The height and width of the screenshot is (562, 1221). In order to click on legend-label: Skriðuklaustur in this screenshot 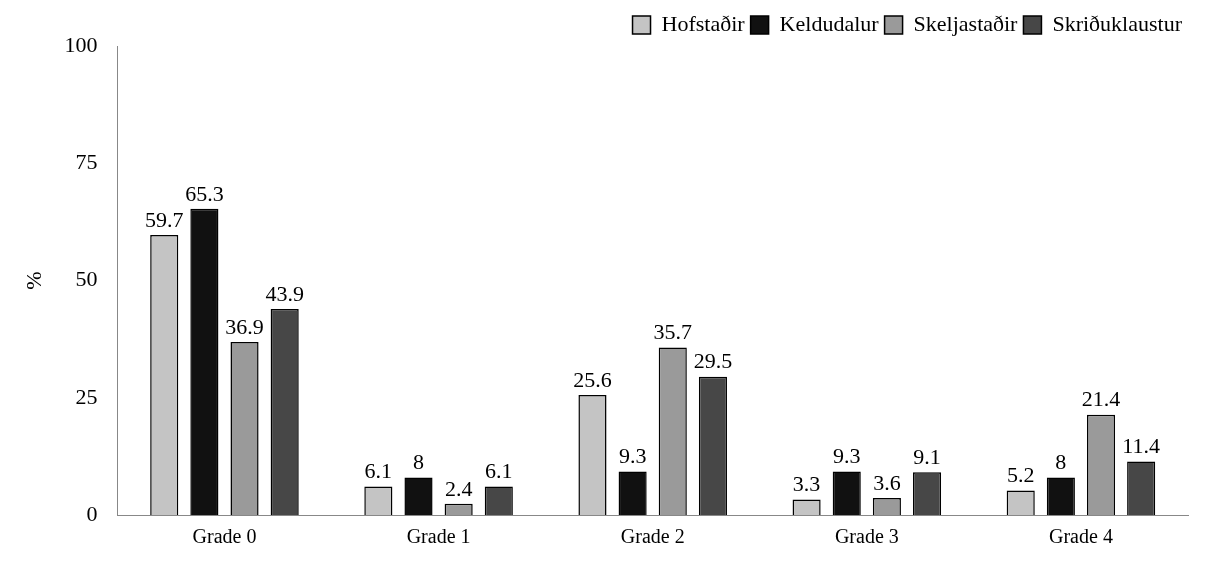, I will do `click(1117, 23)`.